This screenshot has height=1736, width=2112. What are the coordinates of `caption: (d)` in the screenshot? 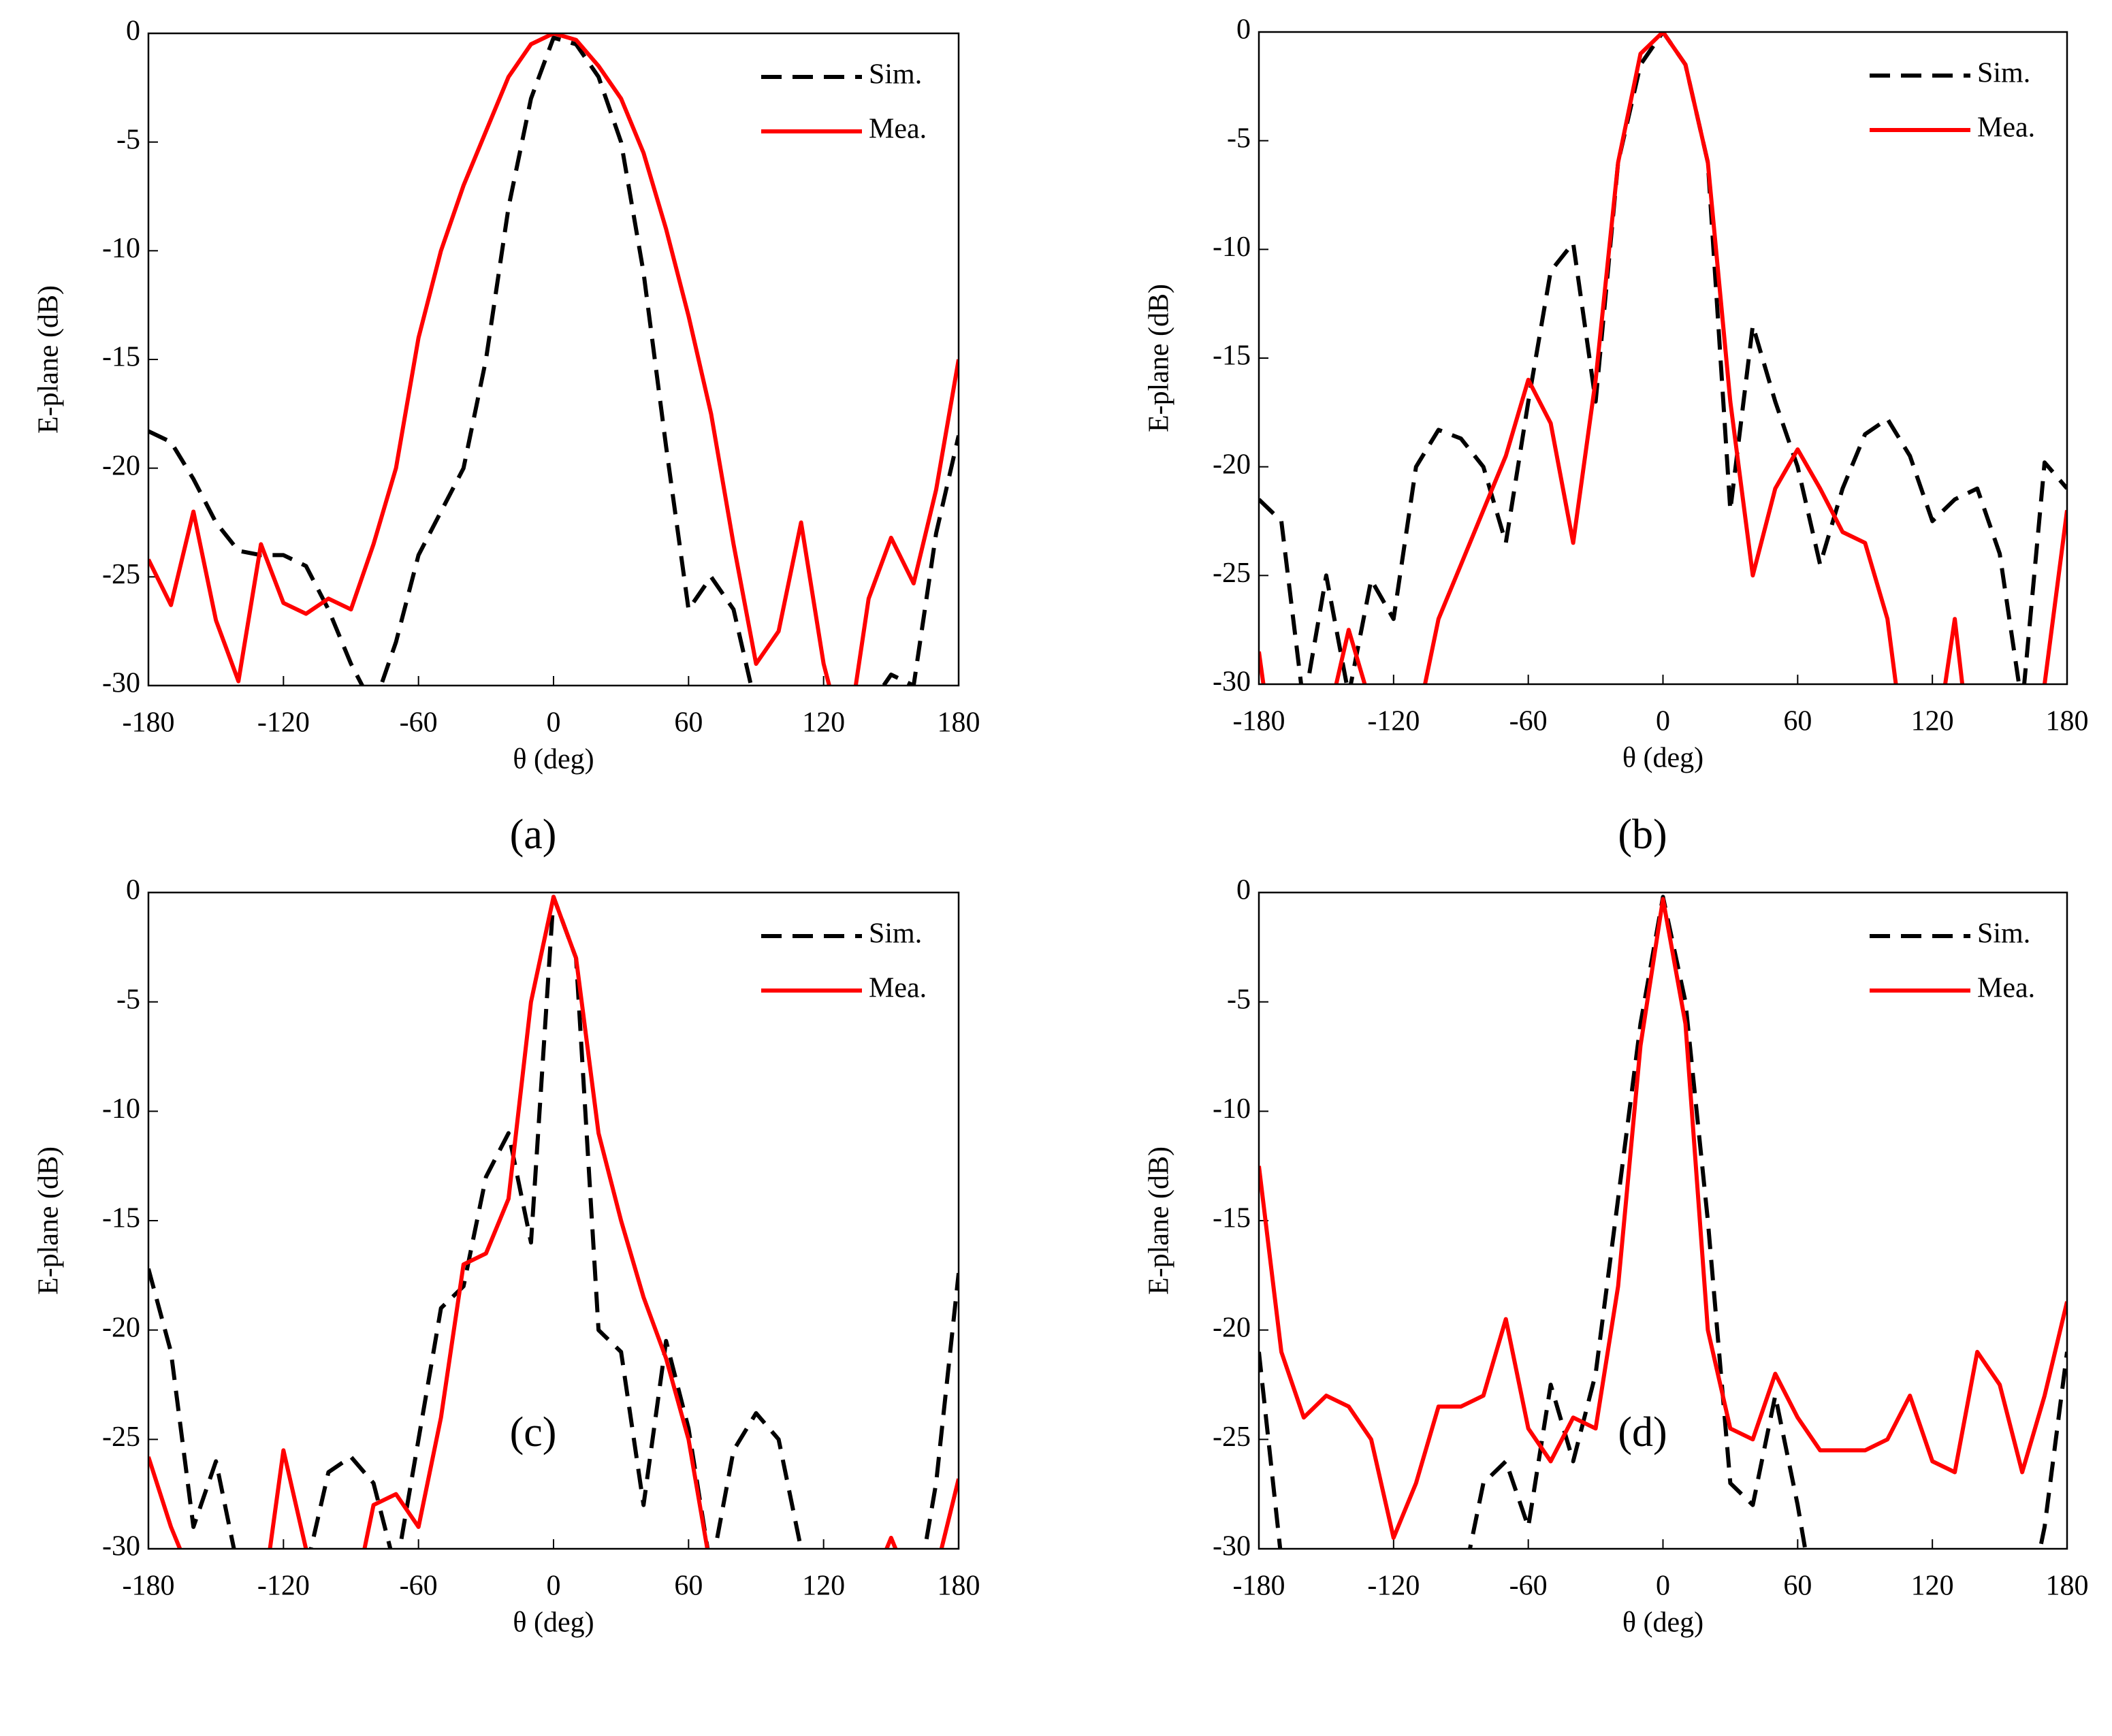 It's located at (1642, 1432).